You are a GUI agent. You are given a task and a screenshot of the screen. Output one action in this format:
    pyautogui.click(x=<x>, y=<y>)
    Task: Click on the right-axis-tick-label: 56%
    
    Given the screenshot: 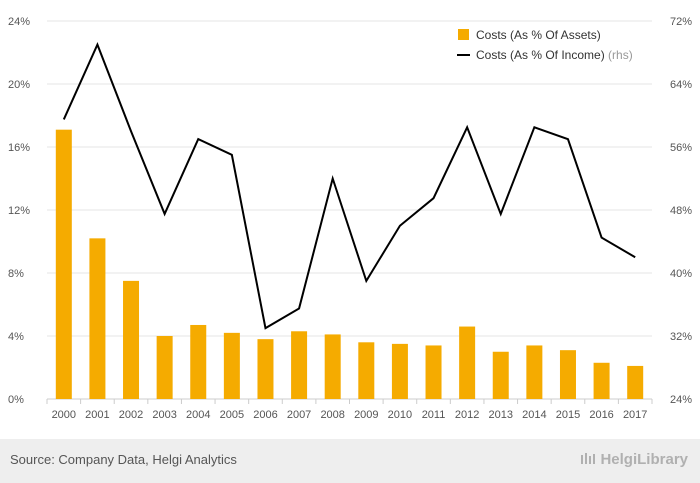 What is the action you would take?
    pyautogui.click(x=681, y=148)
    